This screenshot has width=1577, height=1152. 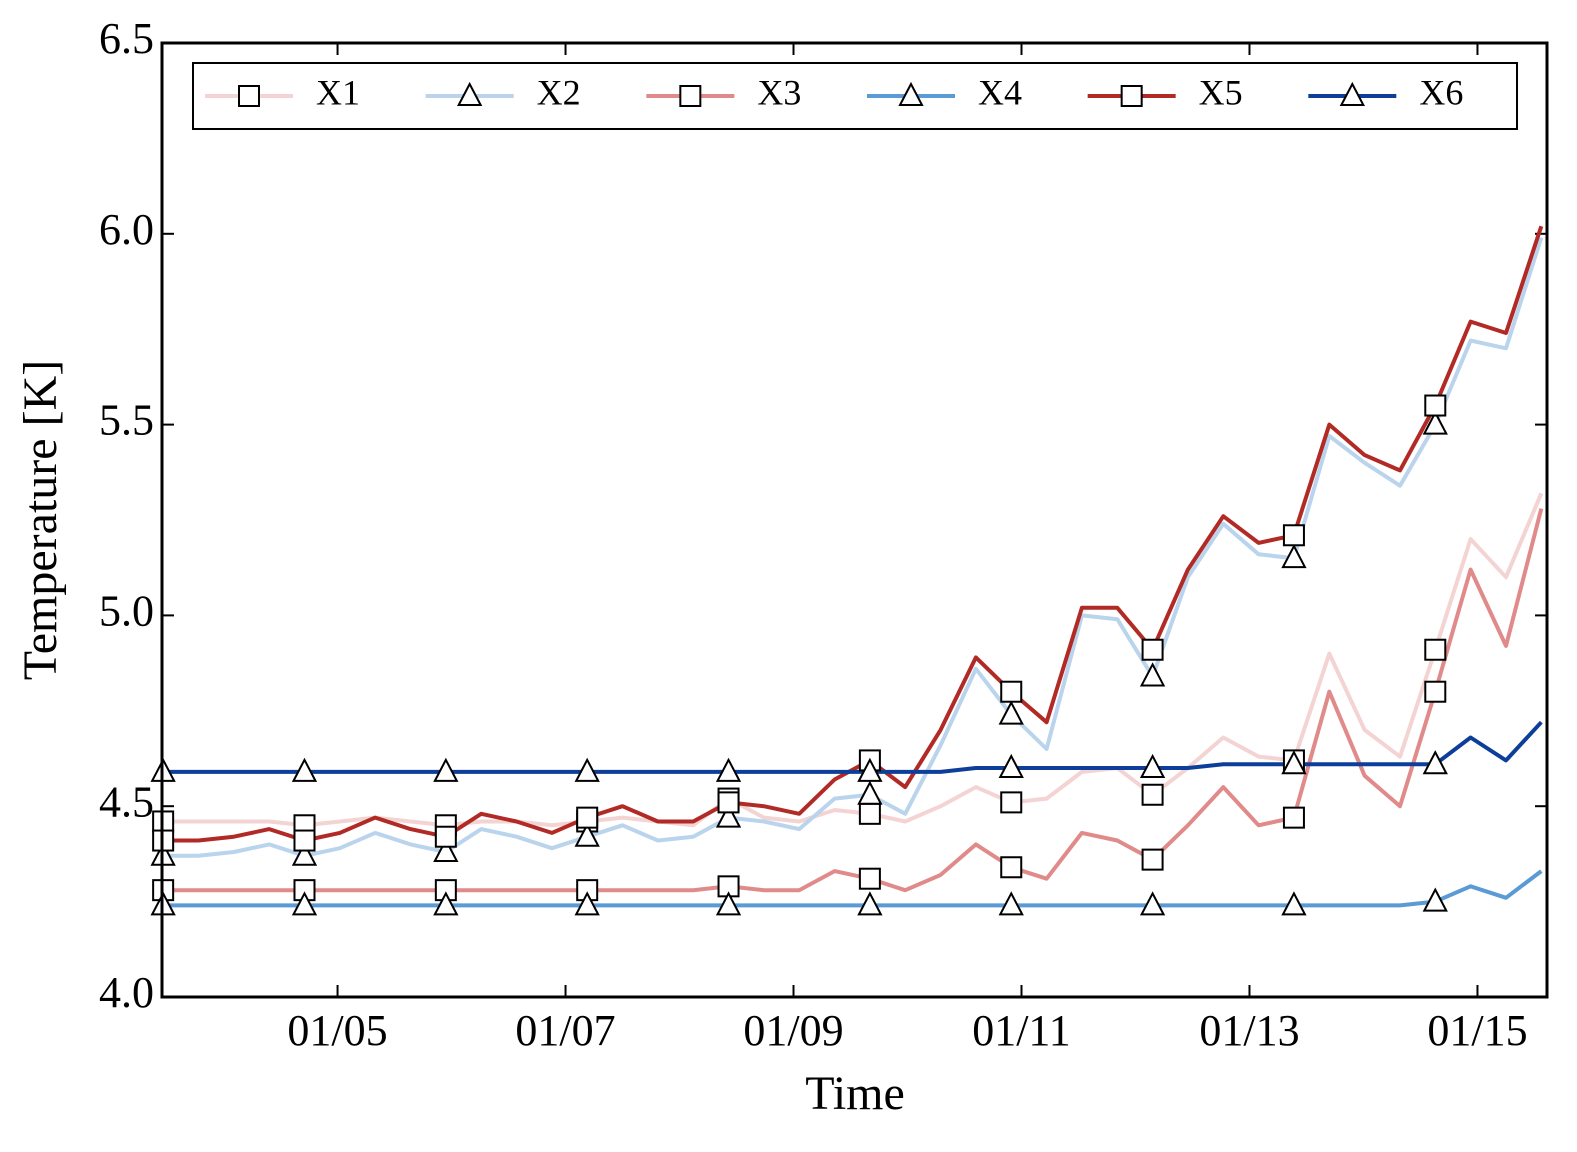 What do you see at coordinates (126, 229) in the screenshot?
I see `y-tick-label: 6.0` at bounding box center [126, 229].